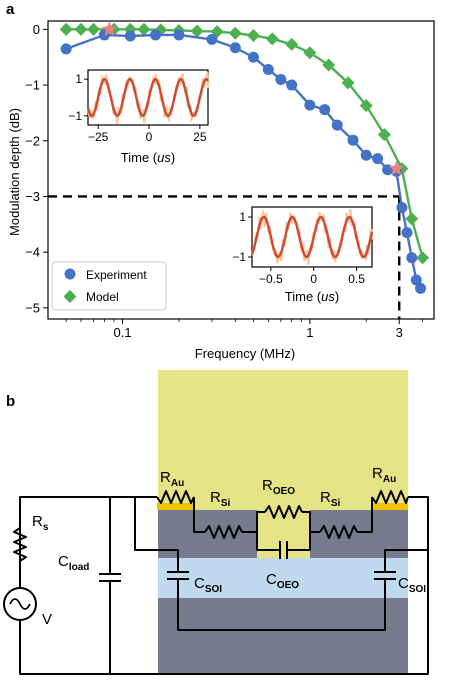  Describe the element at coordinates (32, 85) in the screenshot. I see `y-tick-label: −1` at that location.